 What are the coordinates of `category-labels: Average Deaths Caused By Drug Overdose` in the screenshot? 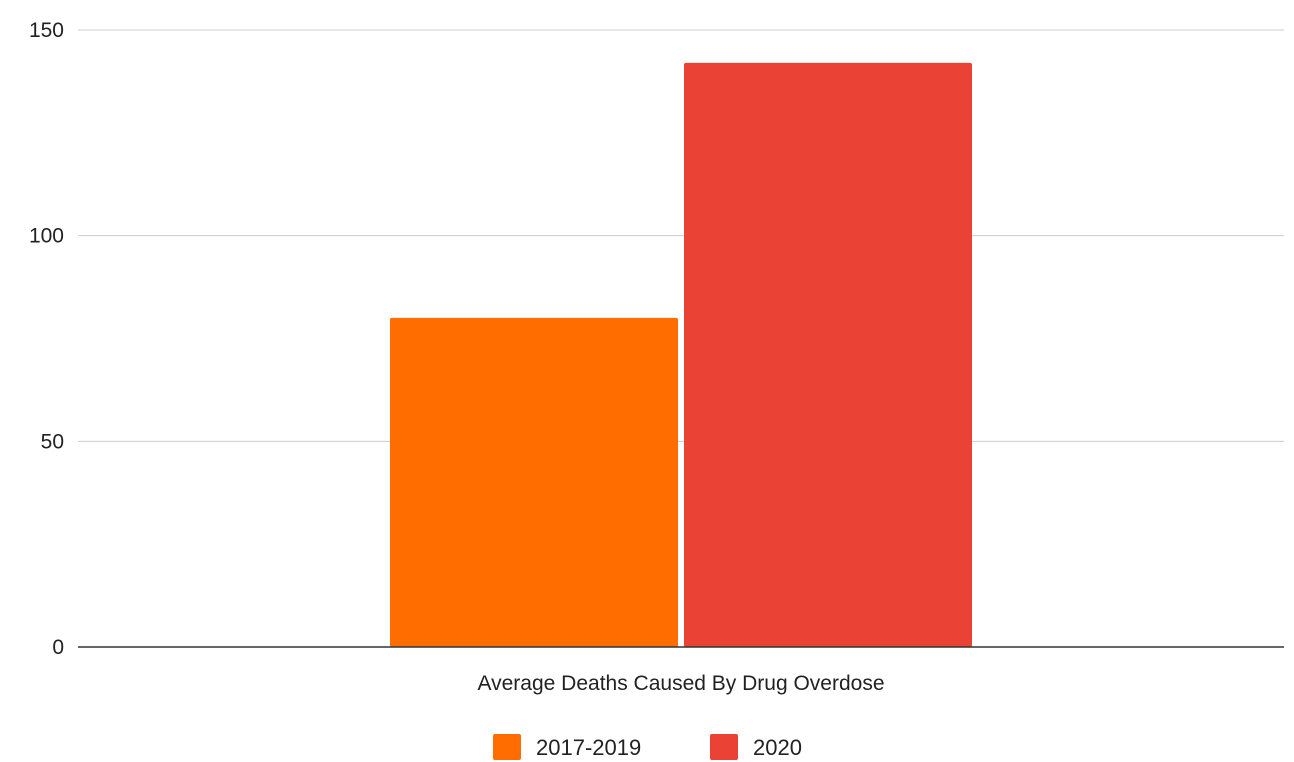 It's located at (681, 683).